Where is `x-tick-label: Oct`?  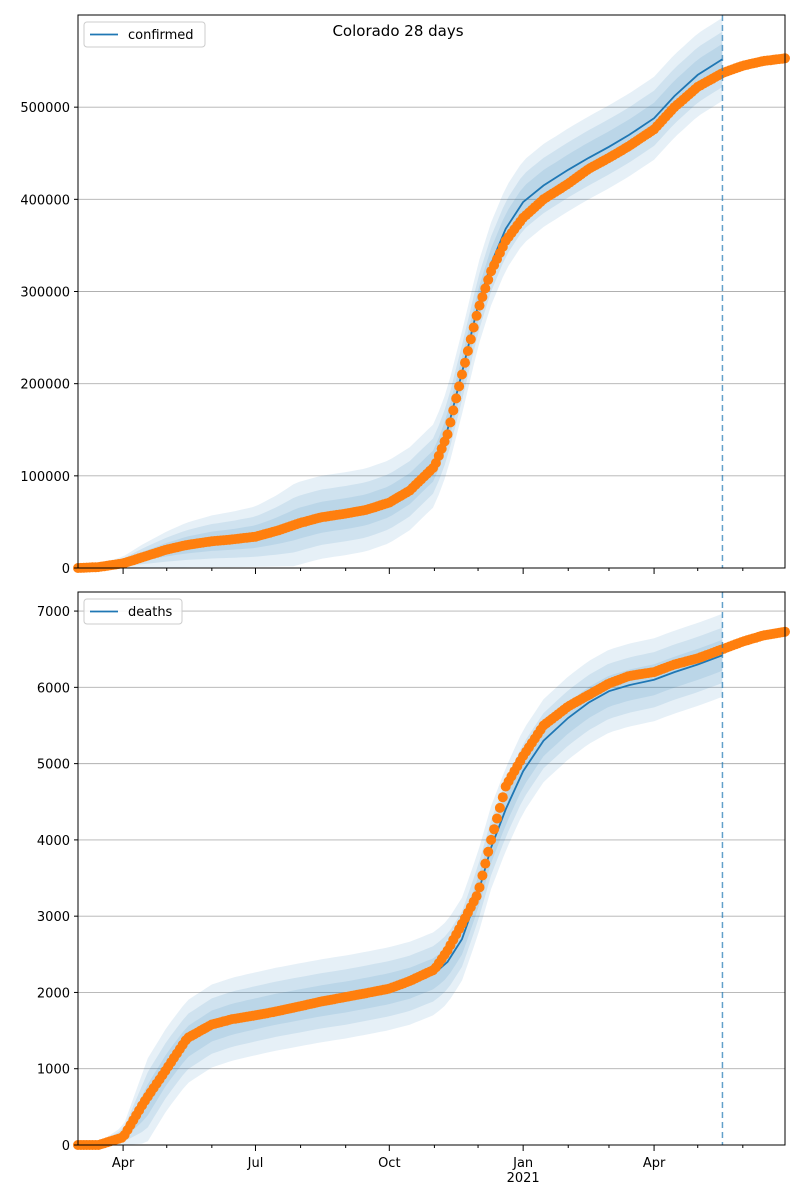 x-tick-label: Oct is located at coordinates (389, 1163).